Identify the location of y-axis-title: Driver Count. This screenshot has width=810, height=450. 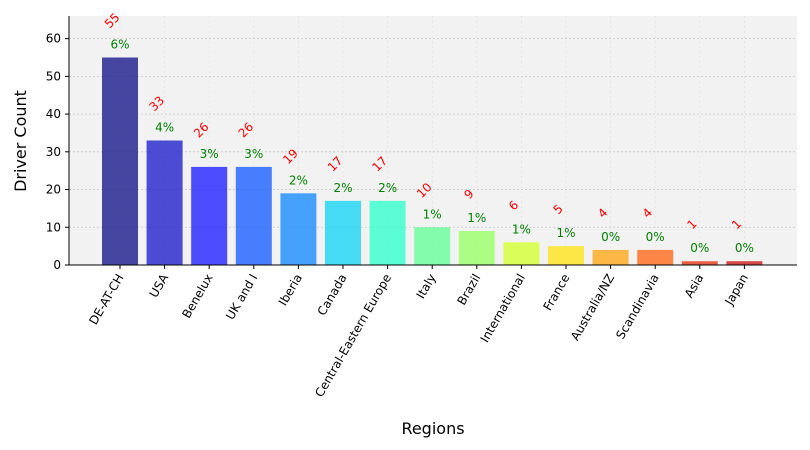
(20, 141).